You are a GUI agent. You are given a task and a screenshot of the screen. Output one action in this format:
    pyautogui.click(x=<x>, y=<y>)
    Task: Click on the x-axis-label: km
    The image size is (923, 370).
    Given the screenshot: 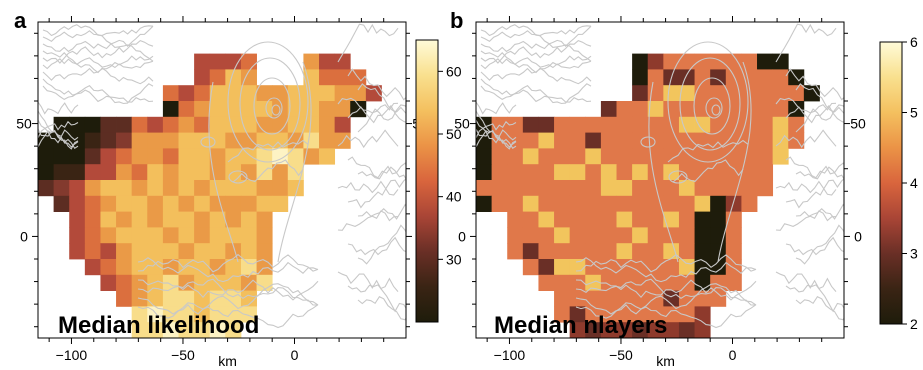 What is the action you would take?
    pyautogui.click(x=227, y=361)
    